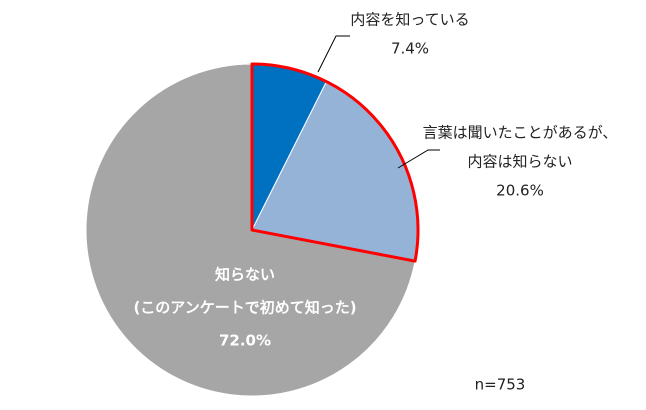 This screenshot has width=646, height=410. Describe the element at coordinates (500, 385) in the screenshot. I see `sample-size-note: n=753` at that location.